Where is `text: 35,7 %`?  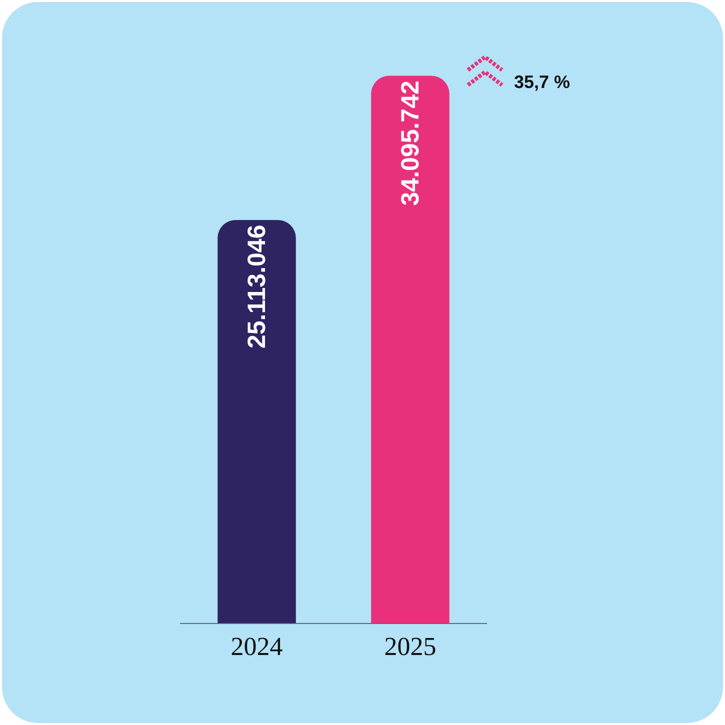 text: 35,7 % is located at coordinates (542, 82).